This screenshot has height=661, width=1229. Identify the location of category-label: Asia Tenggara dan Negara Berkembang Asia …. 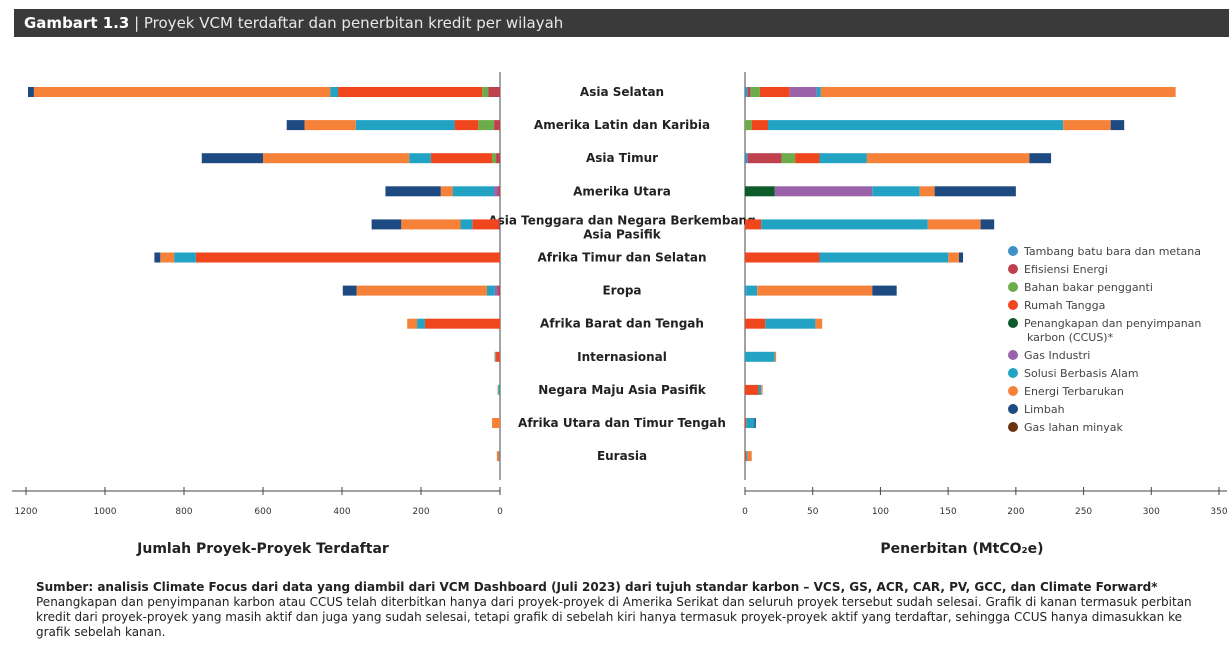
(621, 227).